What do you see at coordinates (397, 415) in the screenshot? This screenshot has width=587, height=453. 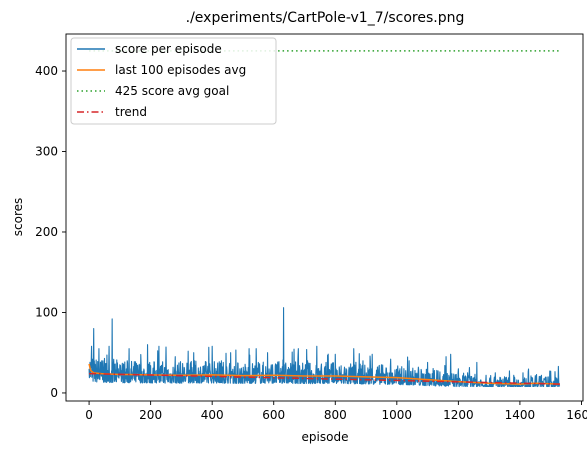 I see `x-tick-label-5: 1000` at bounding box center [397, 415].